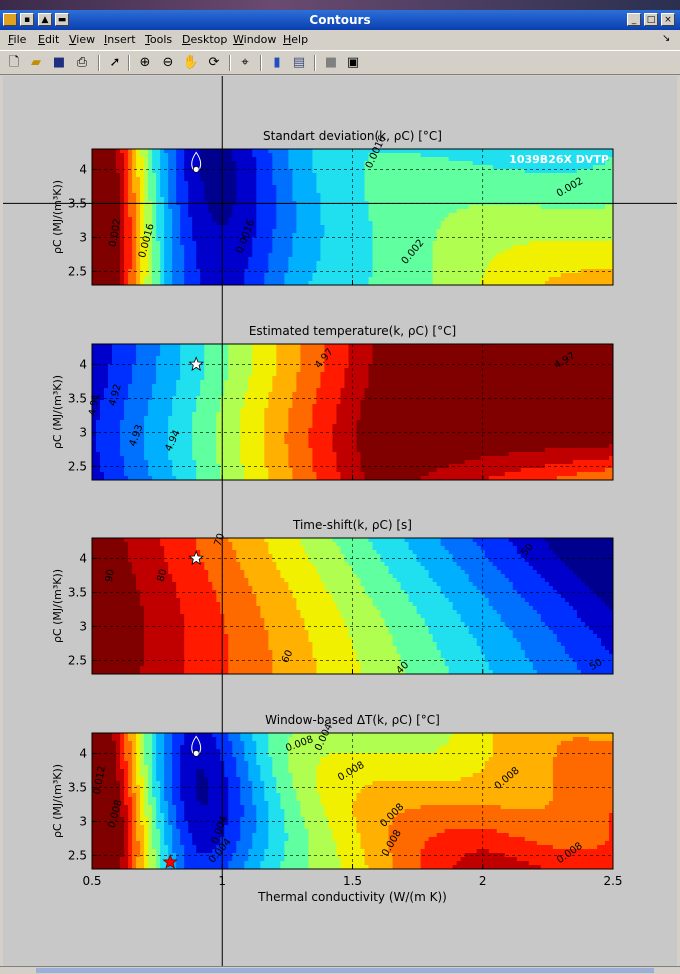 Image resolution: width=680 pixels, height=974 pixels. Describe the element at coordinates (36, 63) in the screenshot. I see `open-file-icon: ▰` at that location.